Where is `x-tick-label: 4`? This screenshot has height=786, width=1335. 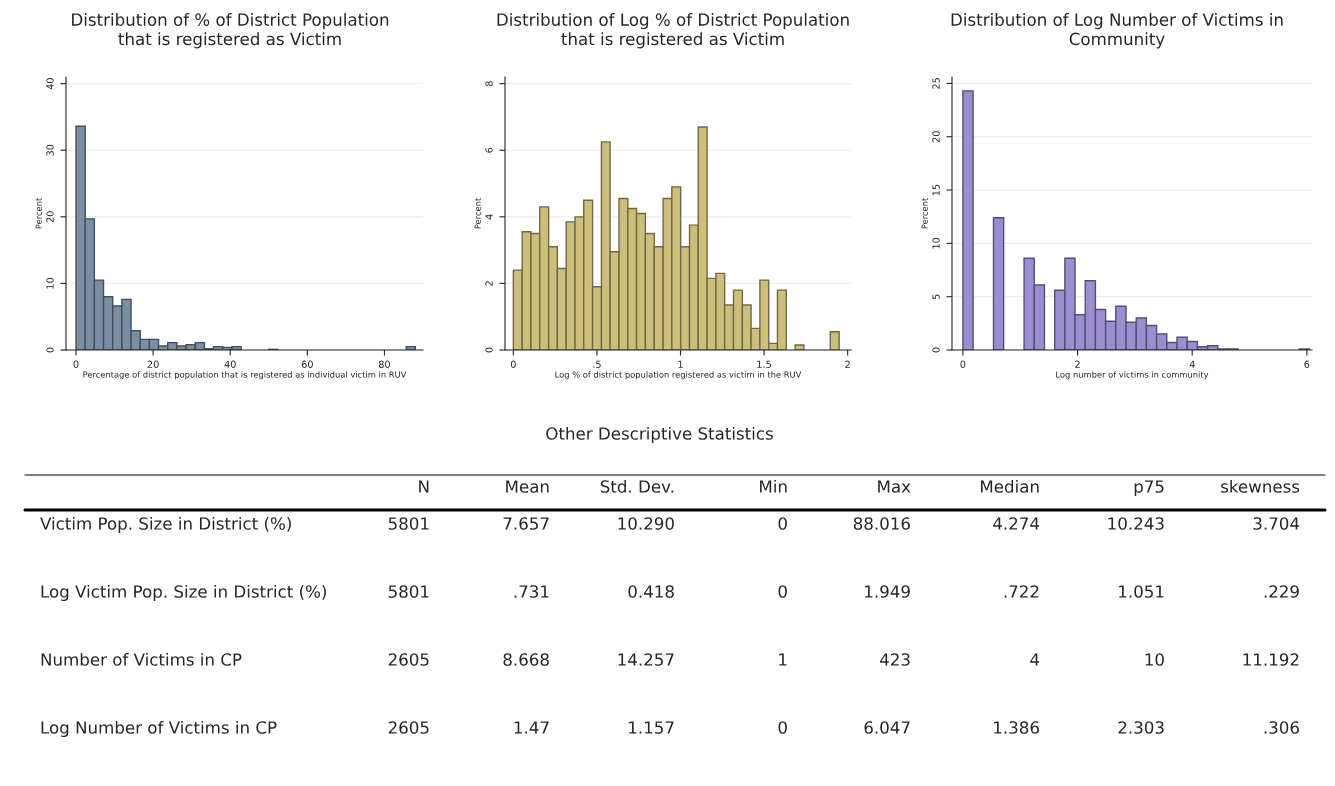
x-tick-label: 4 is located at coordinates (1192, 364).